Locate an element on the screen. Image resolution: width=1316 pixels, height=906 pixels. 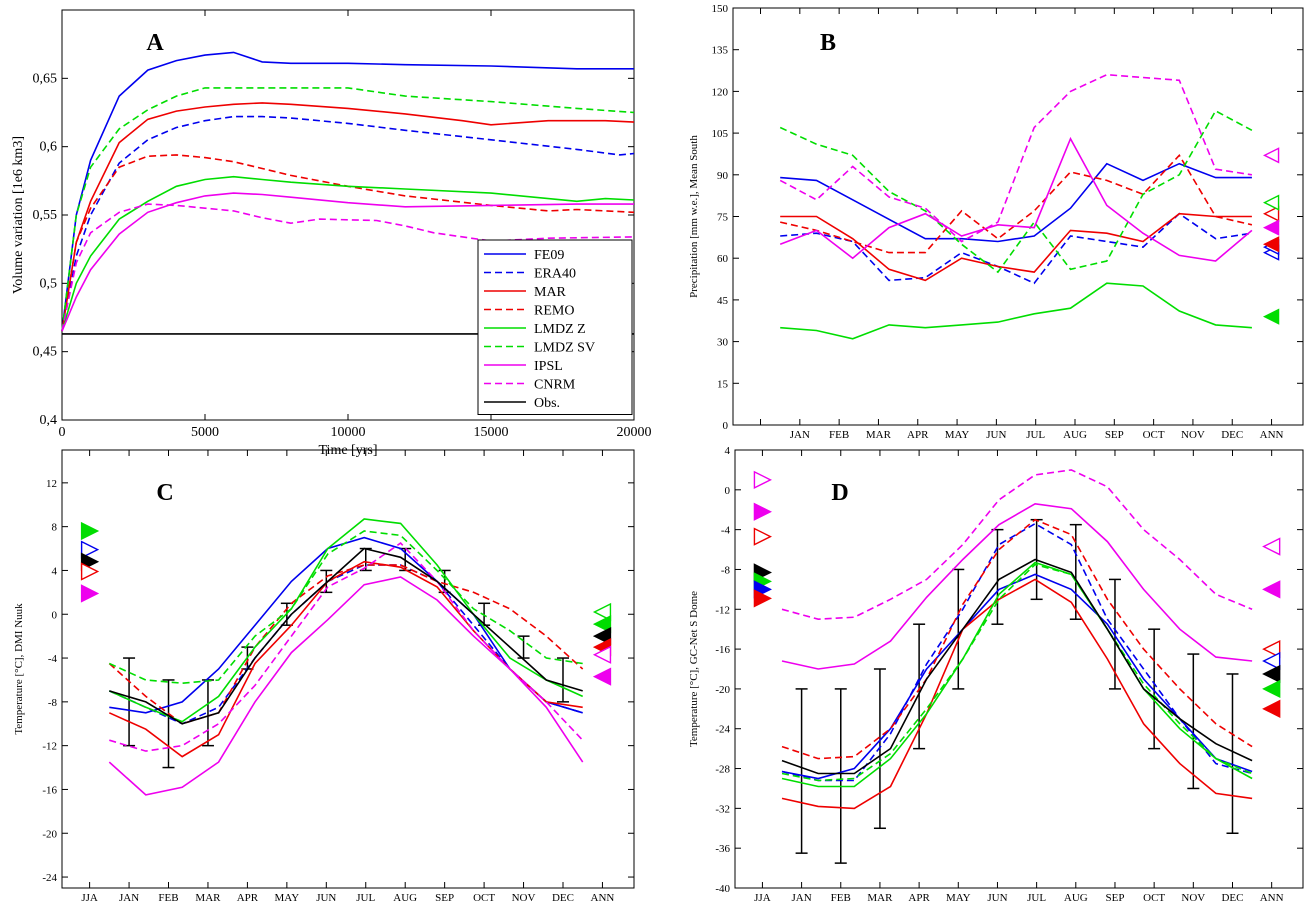
jja-marker-mar is located at coordinates (762, 598).